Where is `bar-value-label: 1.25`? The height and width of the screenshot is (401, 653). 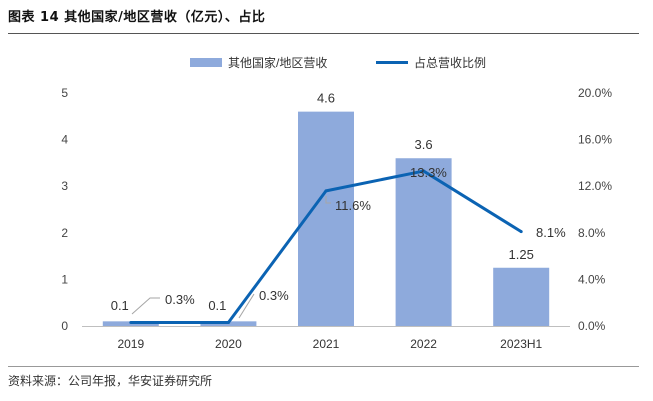 bar-value-label: 1.25 is located at coordinates (521, 254).